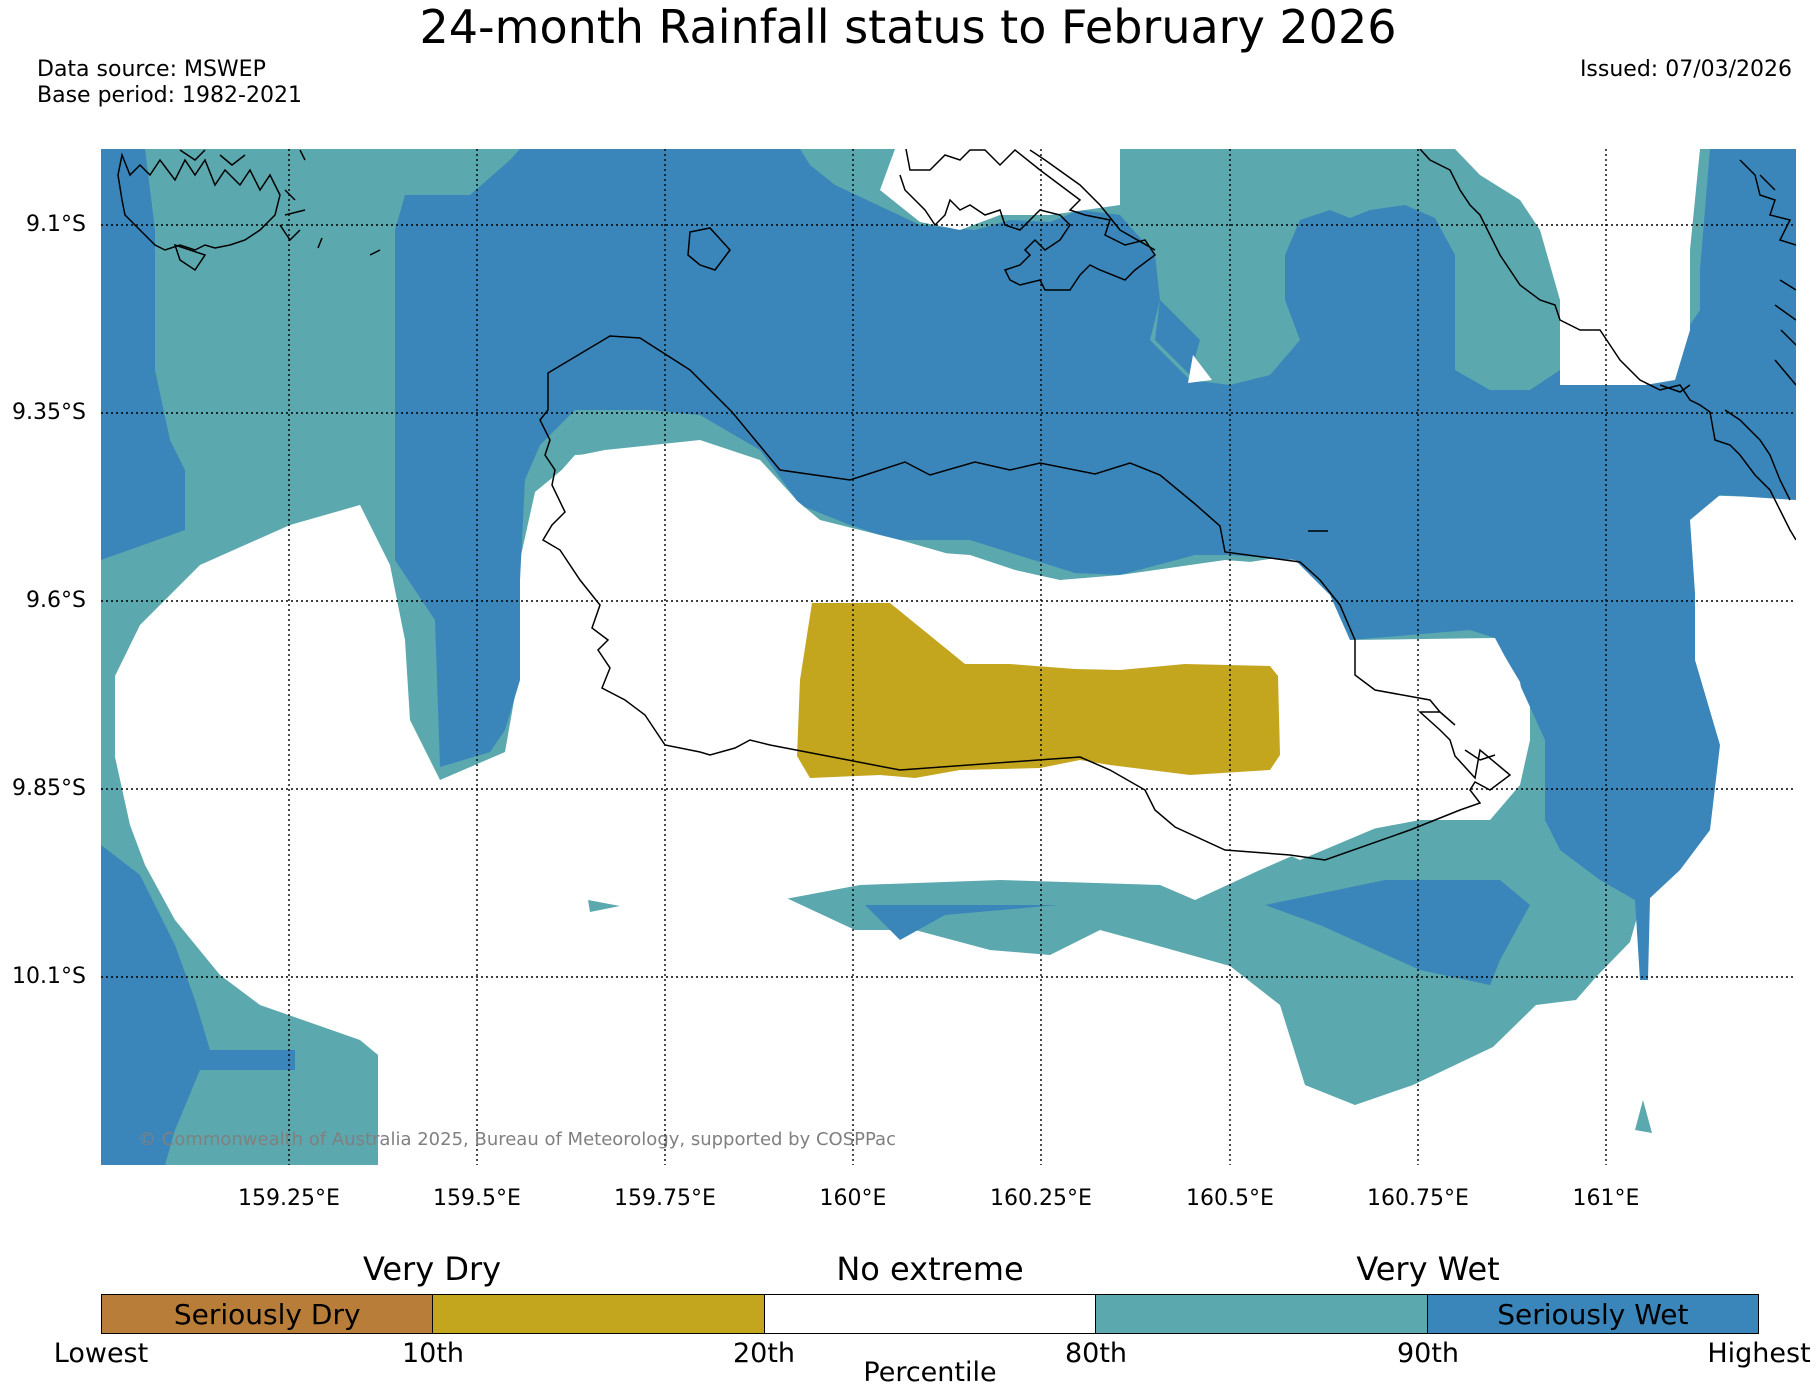 This screenshot has height=1388, width=1816. I want to click on seriously-wet-region-southwest, so click(198, 1005).